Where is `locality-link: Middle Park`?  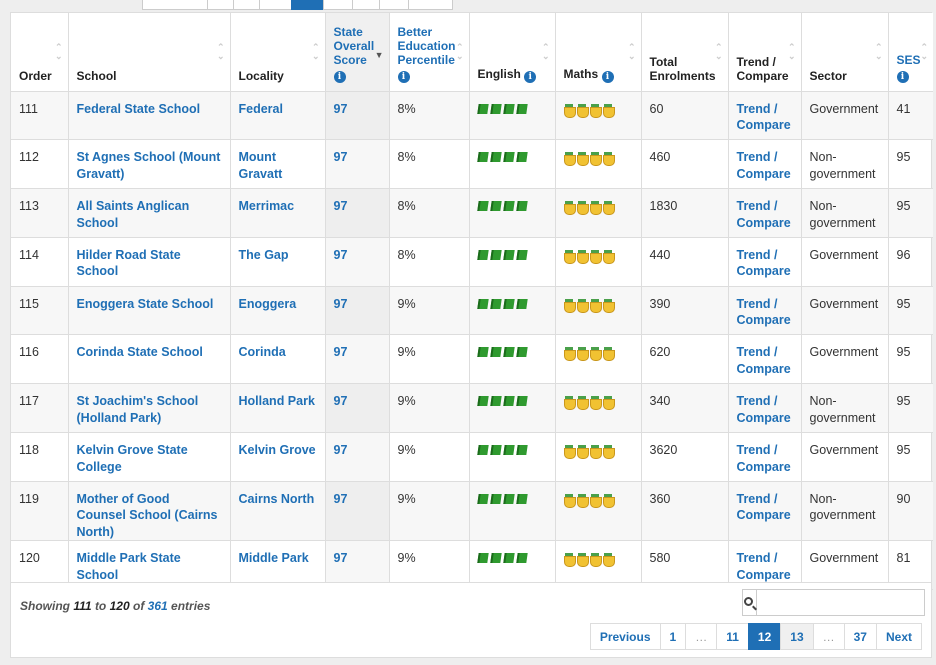 locality-link: Middle Park is located at coordinates (273, 558).